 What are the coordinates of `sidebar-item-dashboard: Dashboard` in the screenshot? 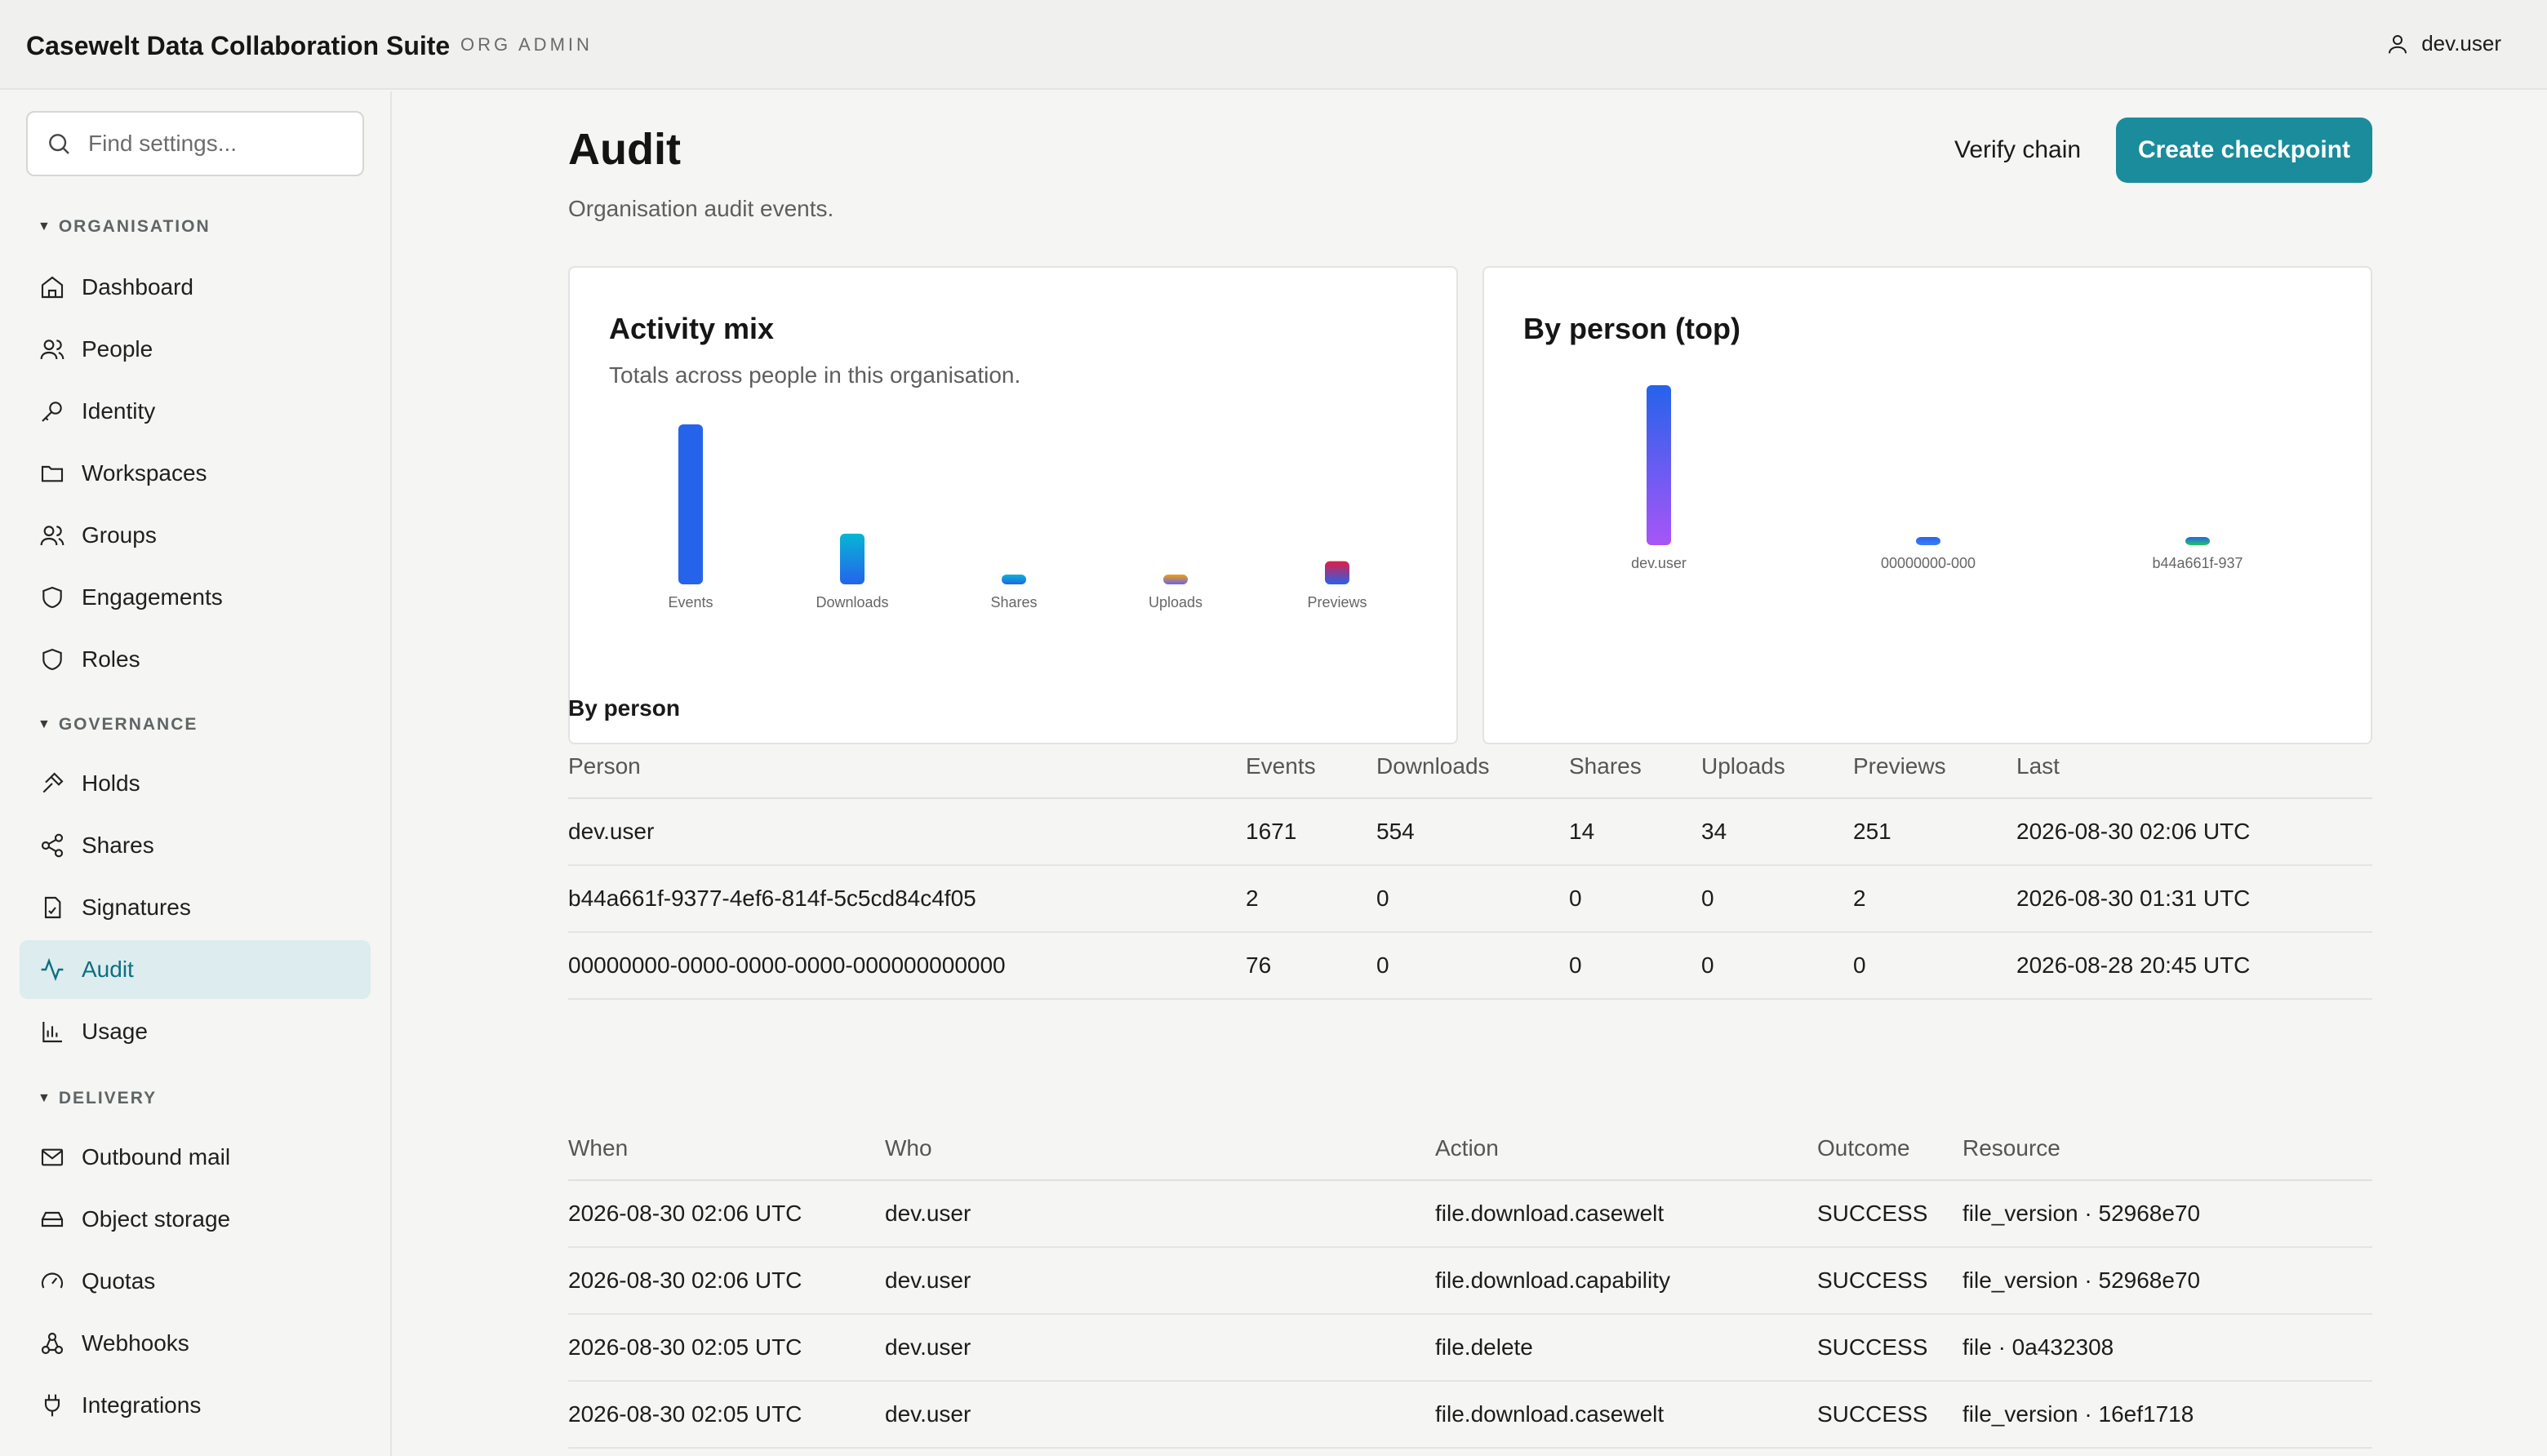 It's located at (195, 288).